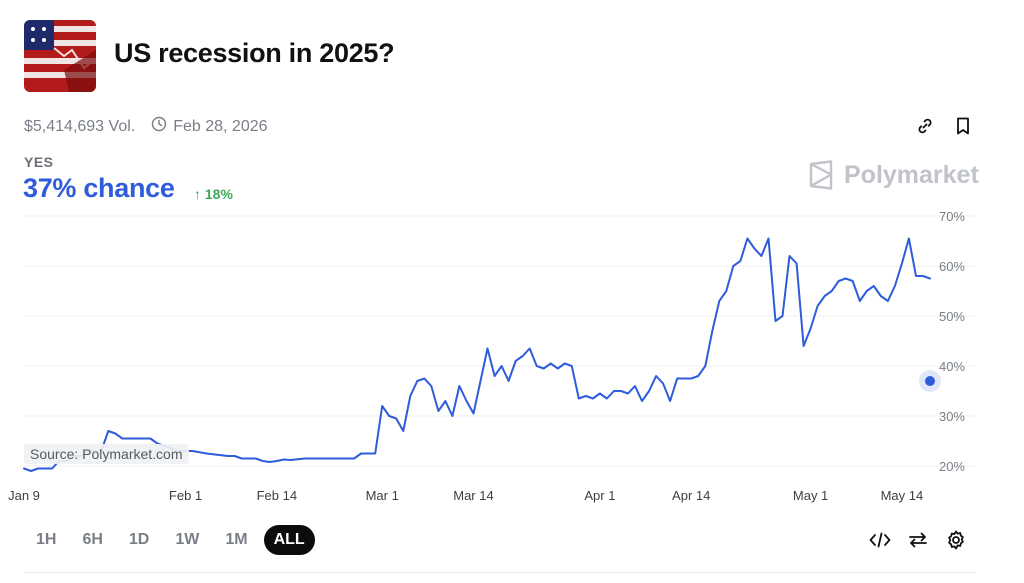 The width and height of the screenshot is (1024, 583). I want to click on market-title: US recession in 2025?, so click(254, 53).